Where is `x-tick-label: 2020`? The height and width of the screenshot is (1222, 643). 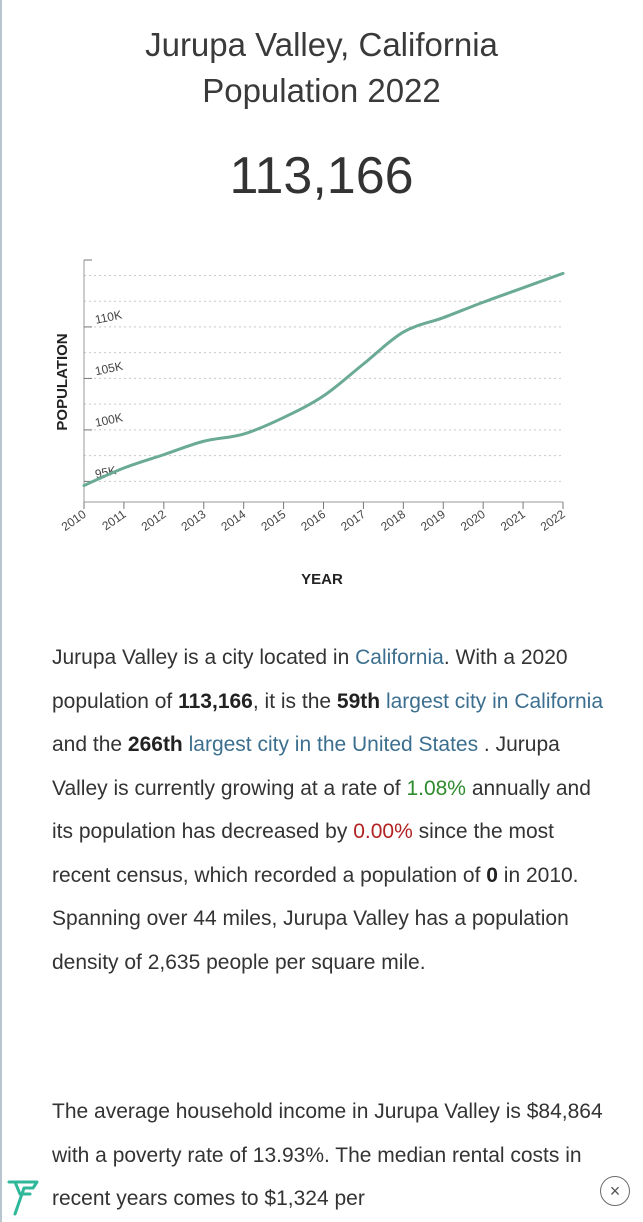 x-tick-label: 2020 is located at coordinates (473, 520).